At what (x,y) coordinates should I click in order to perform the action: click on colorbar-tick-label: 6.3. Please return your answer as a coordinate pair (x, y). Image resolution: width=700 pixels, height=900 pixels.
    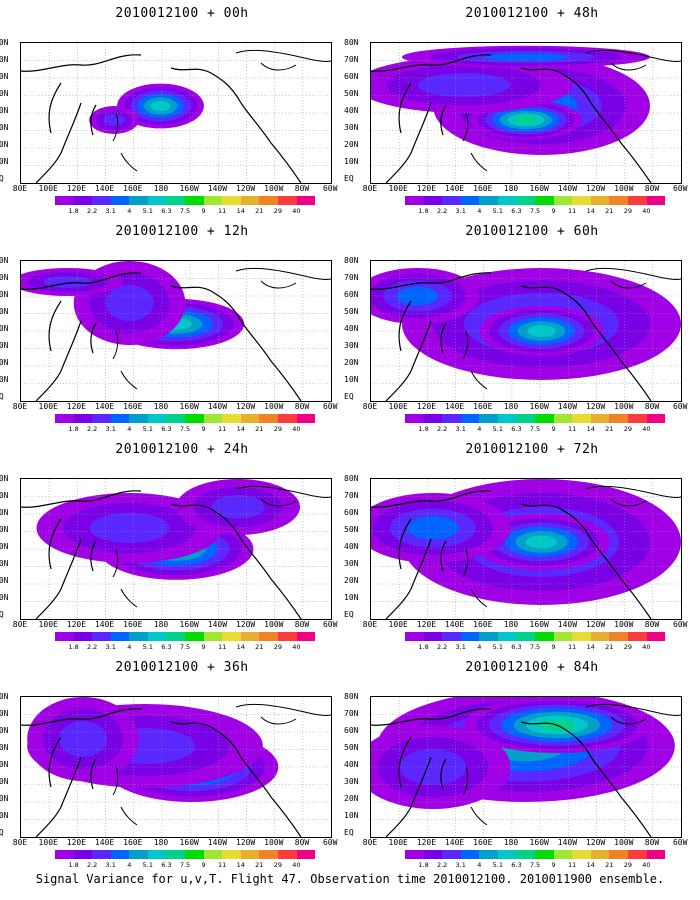
    Looking at the image, I should click on (166, 647).